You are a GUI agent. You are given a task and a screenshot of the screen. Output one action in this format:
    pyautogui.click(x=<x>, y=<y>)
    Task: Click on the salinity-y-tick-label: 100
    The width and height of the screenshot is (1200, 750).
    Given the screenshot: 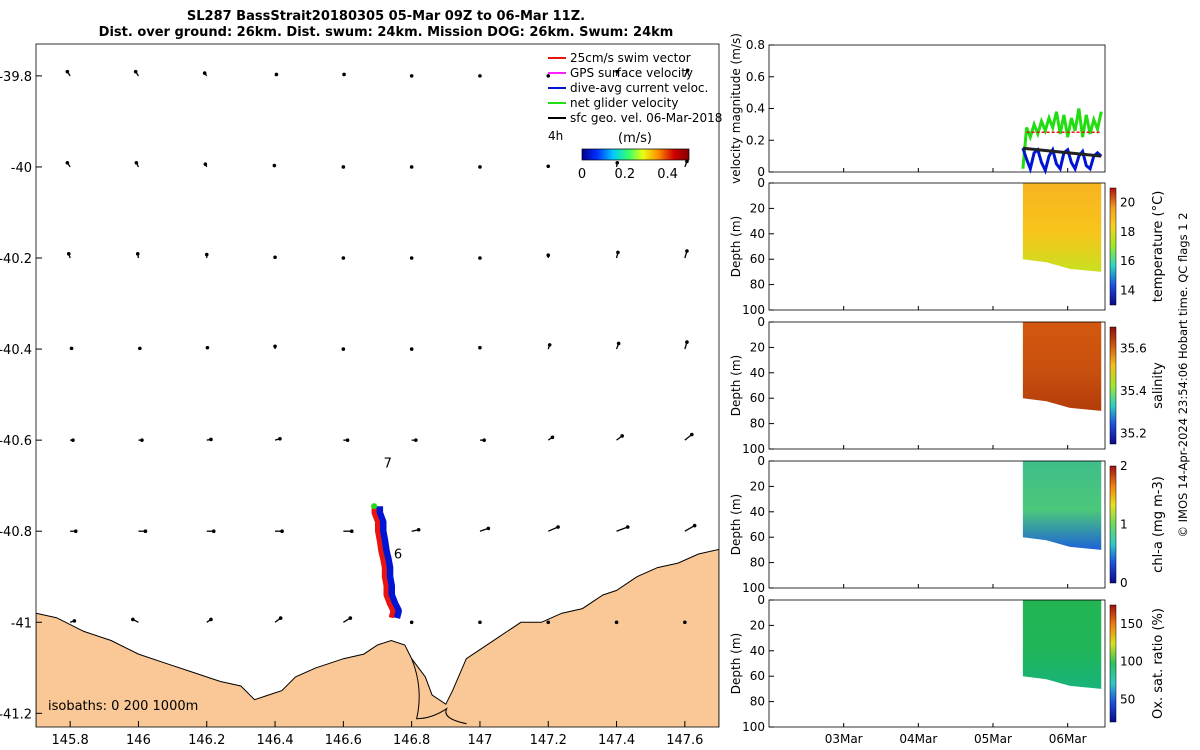 What is the action you would take?
    pyautogui.click(x=753, y=449)
    